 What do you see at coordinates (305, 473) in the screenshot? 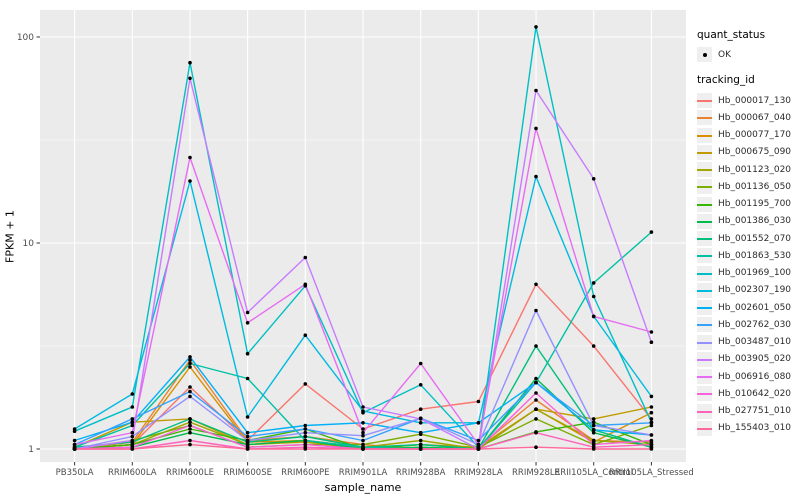
I see `x-tick-label: RRIM600PE` at bounding box center [305, 473].